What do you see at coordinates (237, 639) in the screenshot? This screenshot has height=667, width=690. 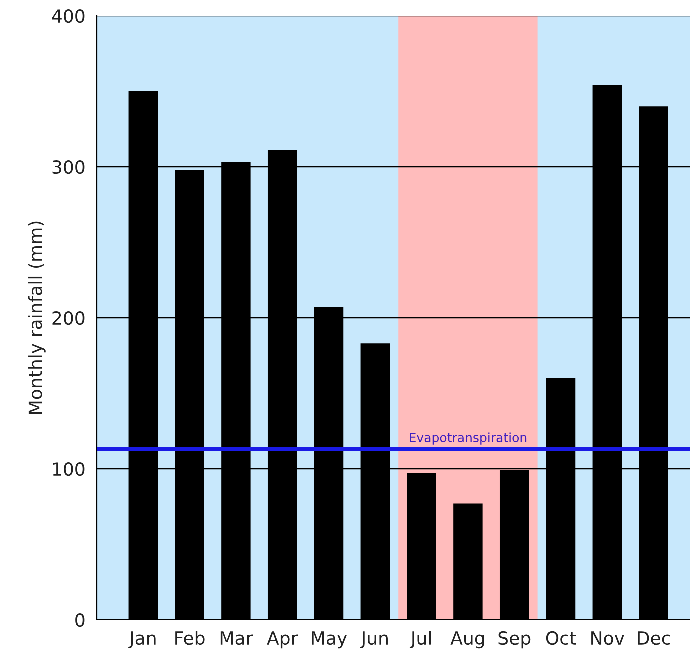 I see `x-tick-label: Mar` at bounding box center [237, 639].